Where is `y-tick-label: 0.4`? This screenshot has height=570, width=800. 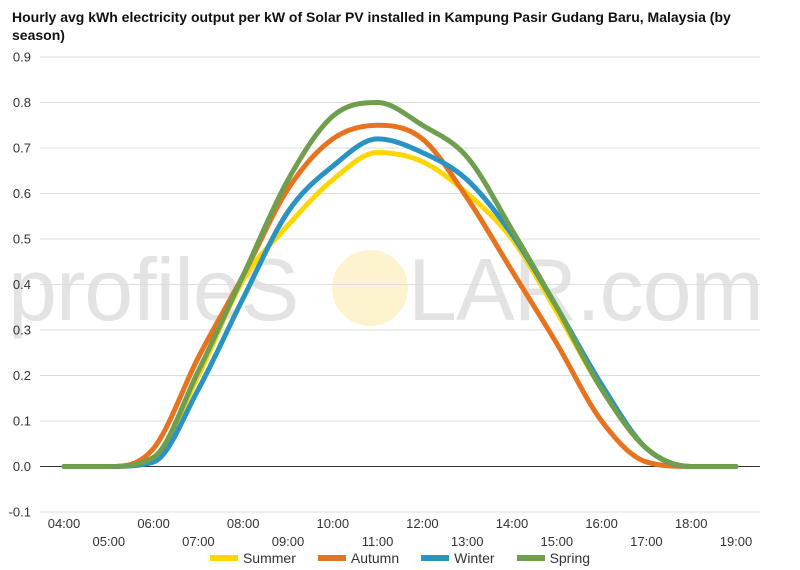
y-tick-label: 0.4 is located at coordinates (22, 284).